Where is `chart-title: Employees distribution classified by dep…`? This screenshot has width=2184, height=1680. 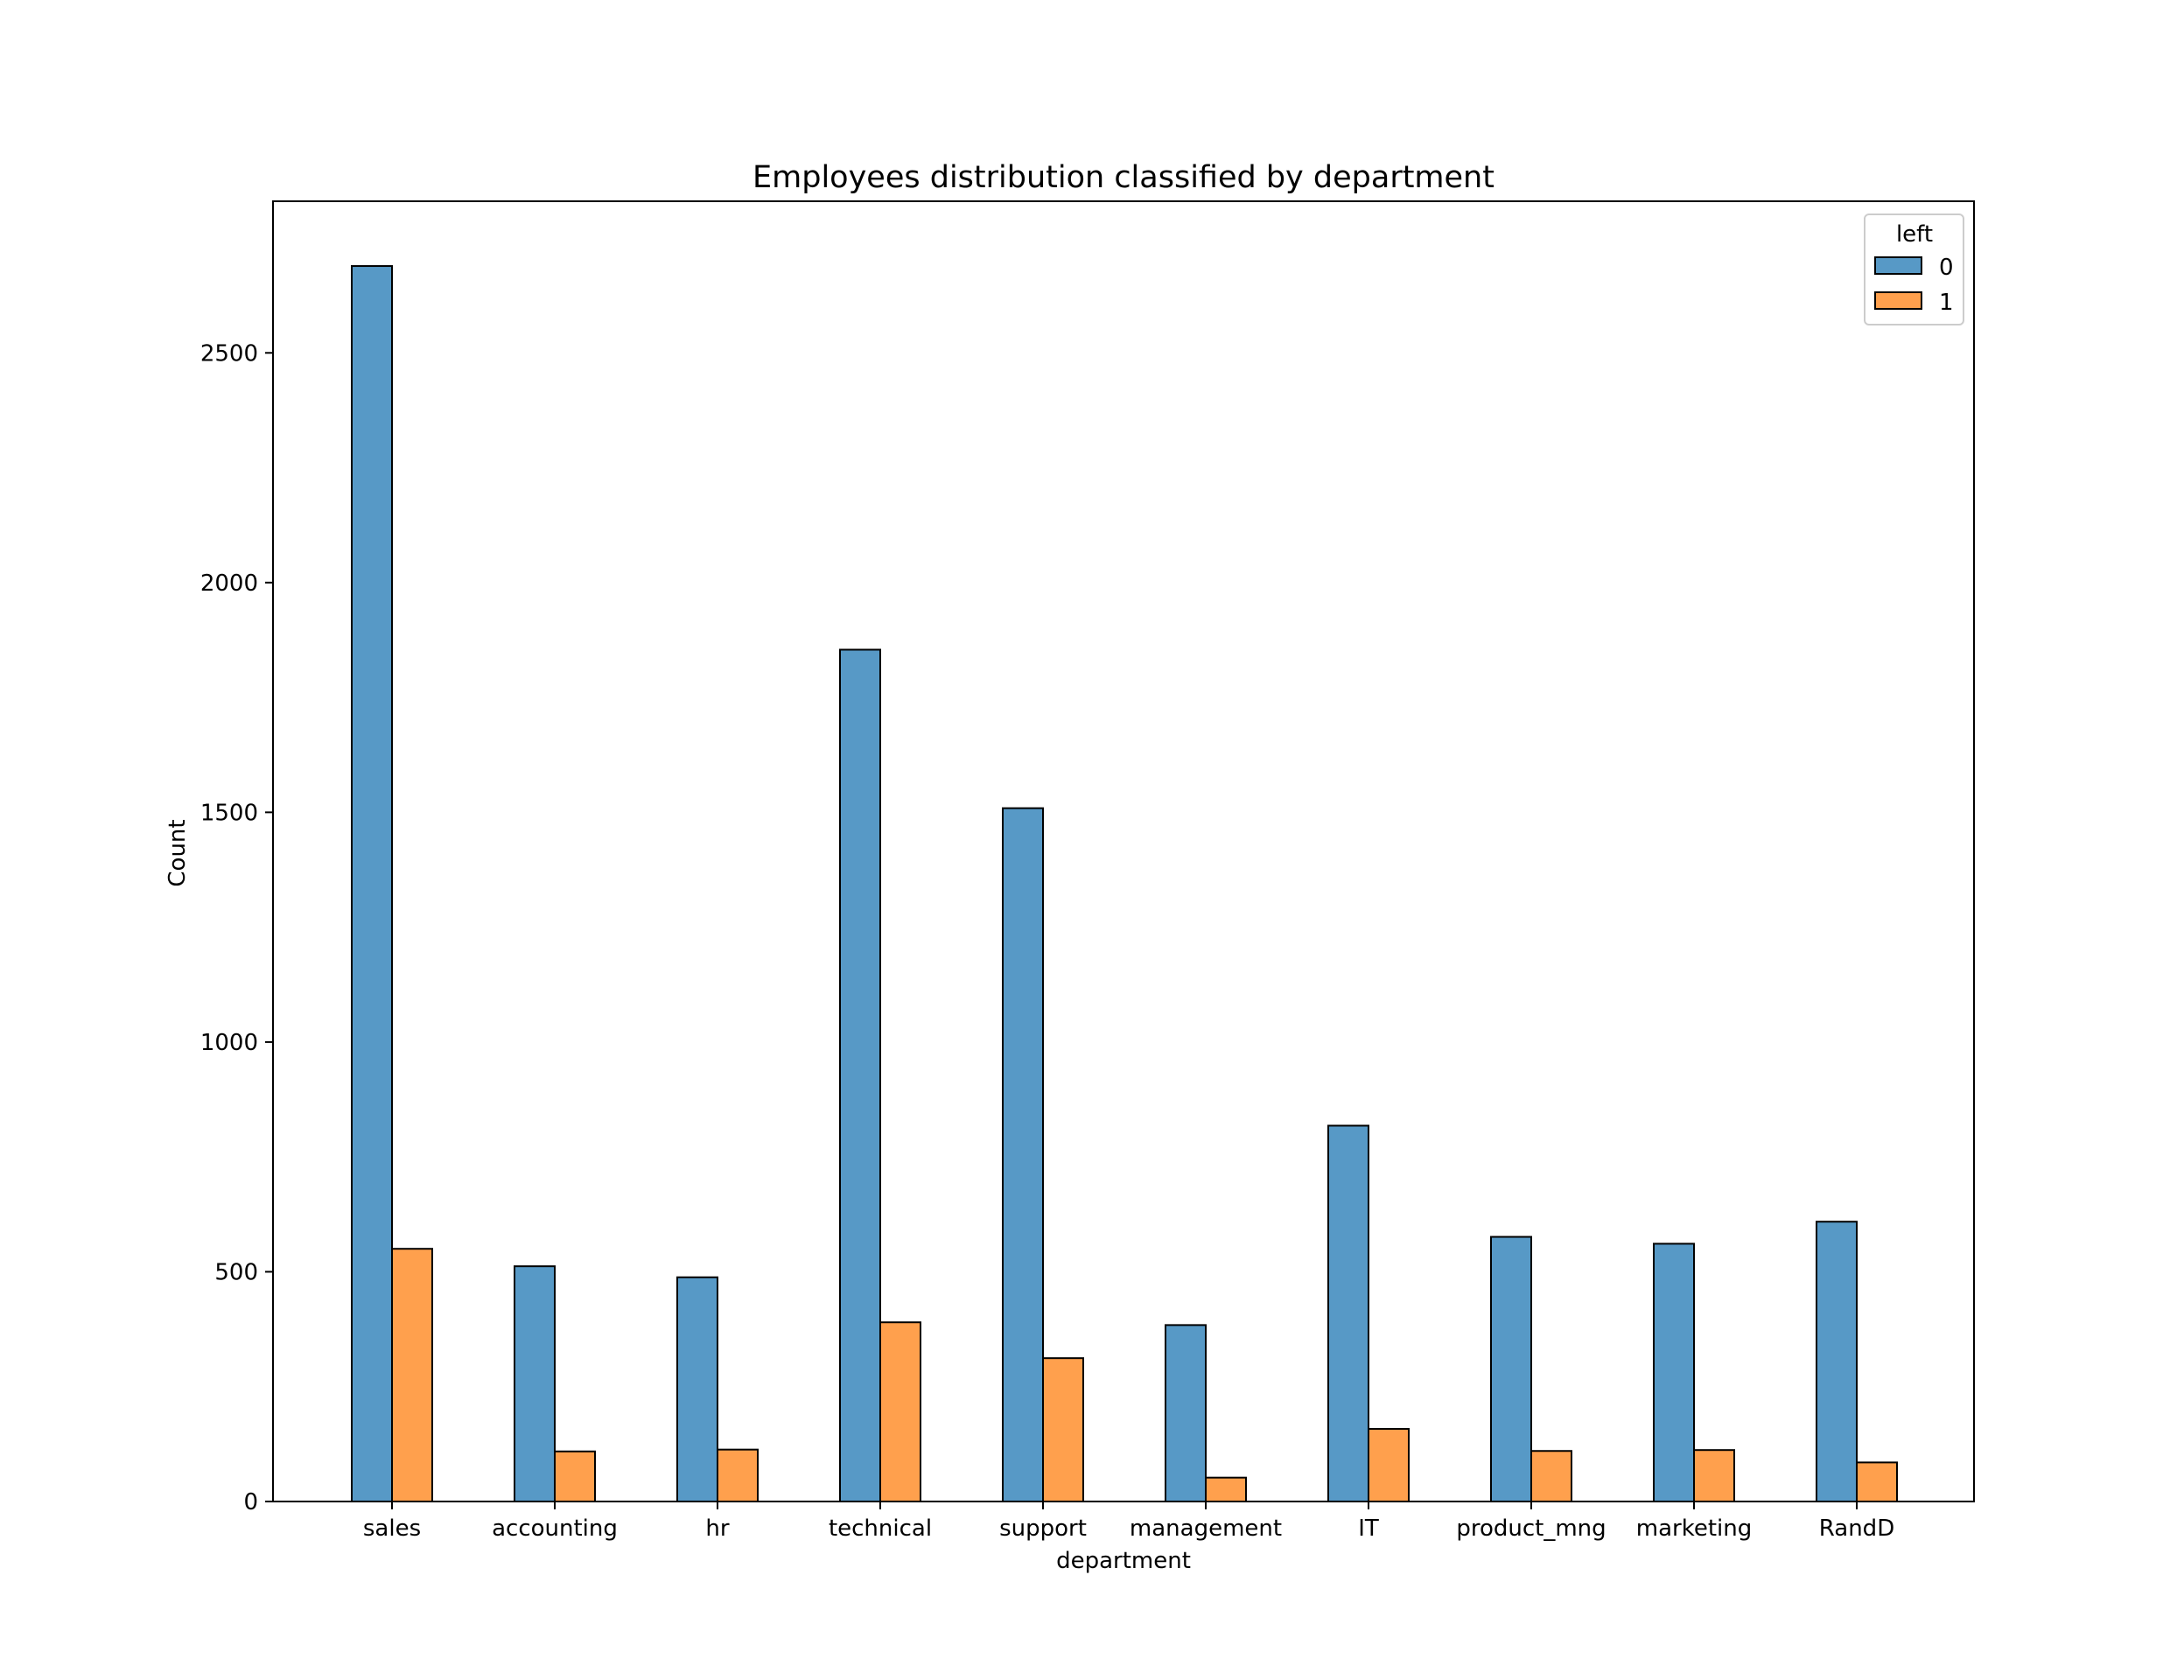 chart-title: Employees distribution classified by dep… is located at coordinates (1123, 177).